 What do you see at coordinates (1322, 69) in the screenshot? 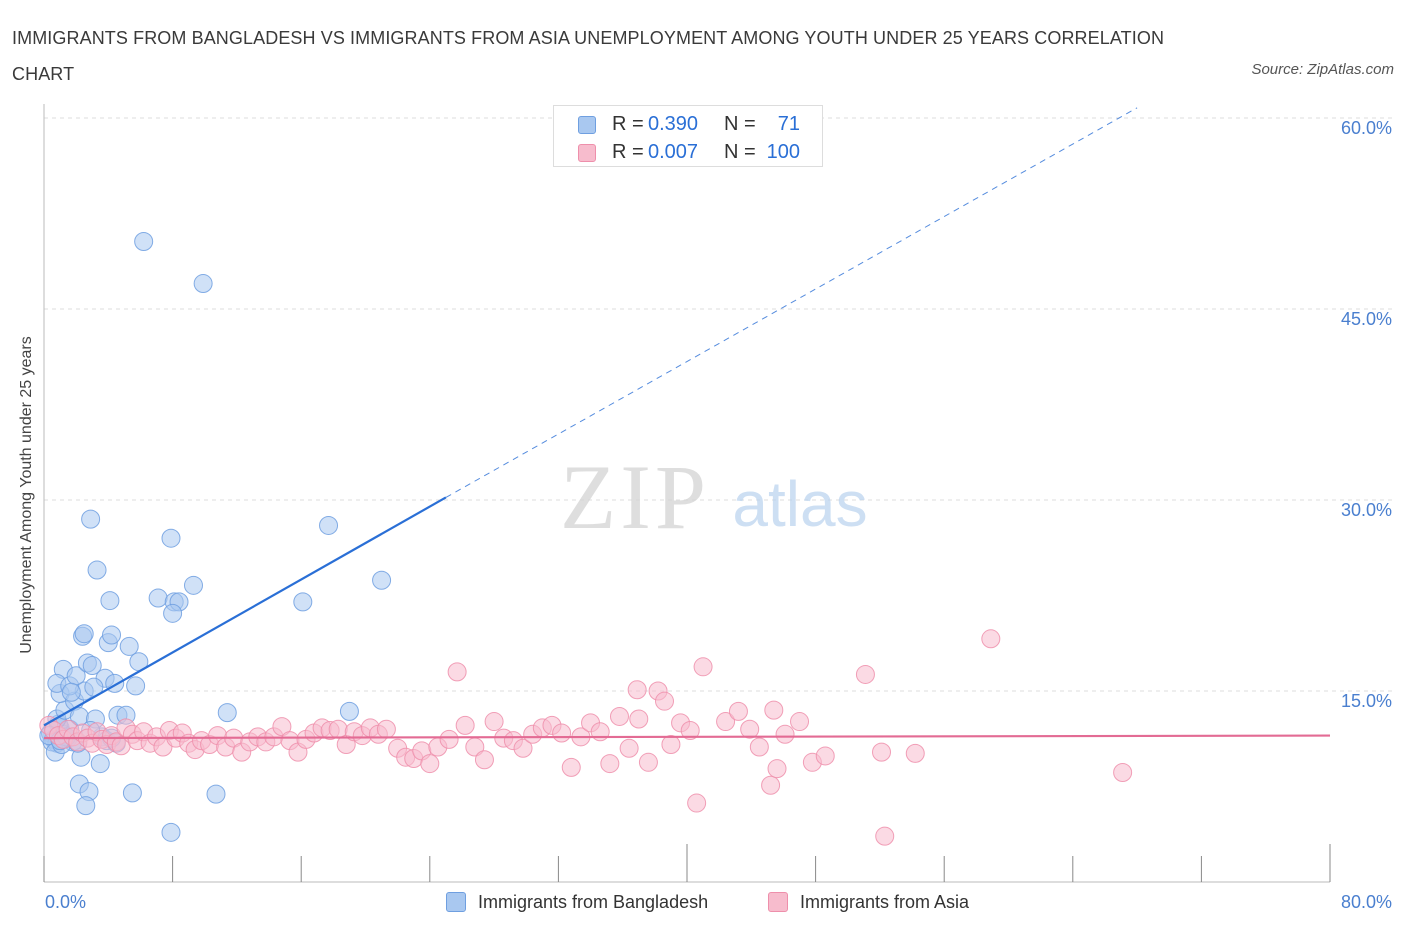
I see `source-label: Source: ZipAtlas.com` at bounding box center [1322, 69].